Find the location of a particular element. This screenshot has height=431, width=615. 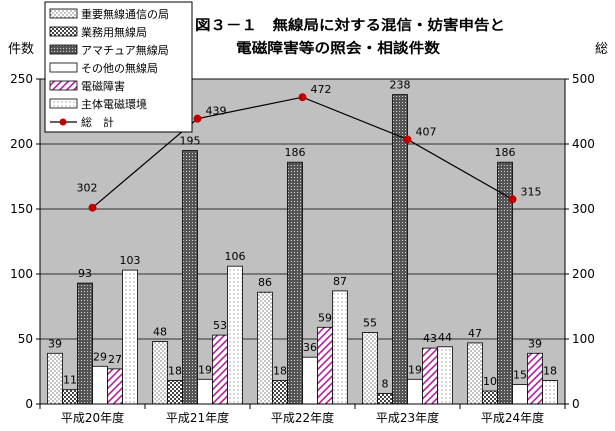

bar-value-label: 59 is located at coordinates (325, 317).